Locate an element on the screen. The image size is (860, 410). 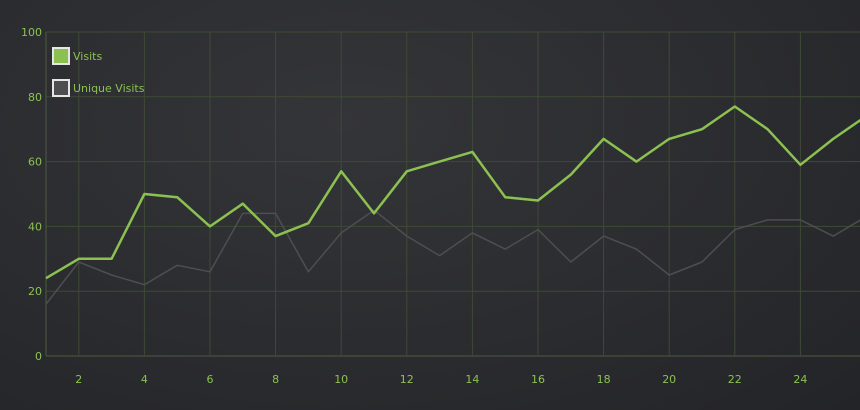
x-axis-tick-labels: 2 4 6 8 10 12 14 16 18 20 22 24 is located at coordinates (441, 379).